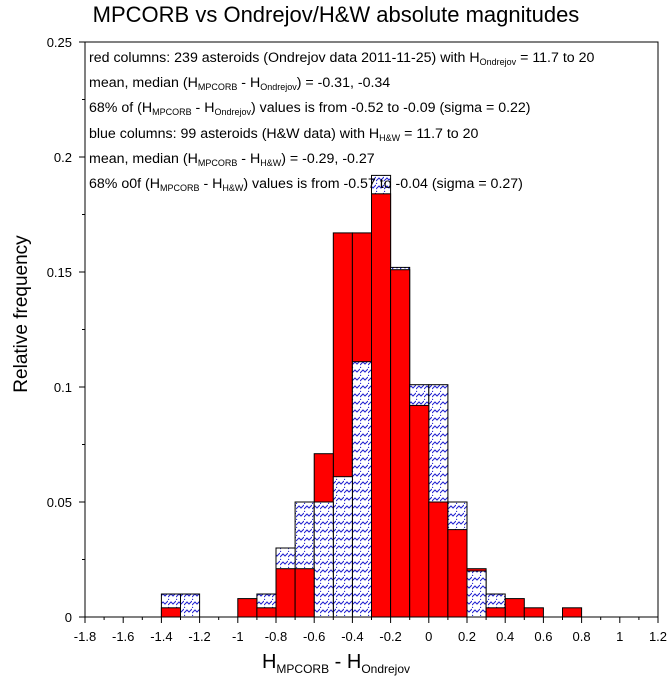 The height and width of the screenshot is (682, 672). I want to click on y-tick-label: 0.2, so click(63, 157).